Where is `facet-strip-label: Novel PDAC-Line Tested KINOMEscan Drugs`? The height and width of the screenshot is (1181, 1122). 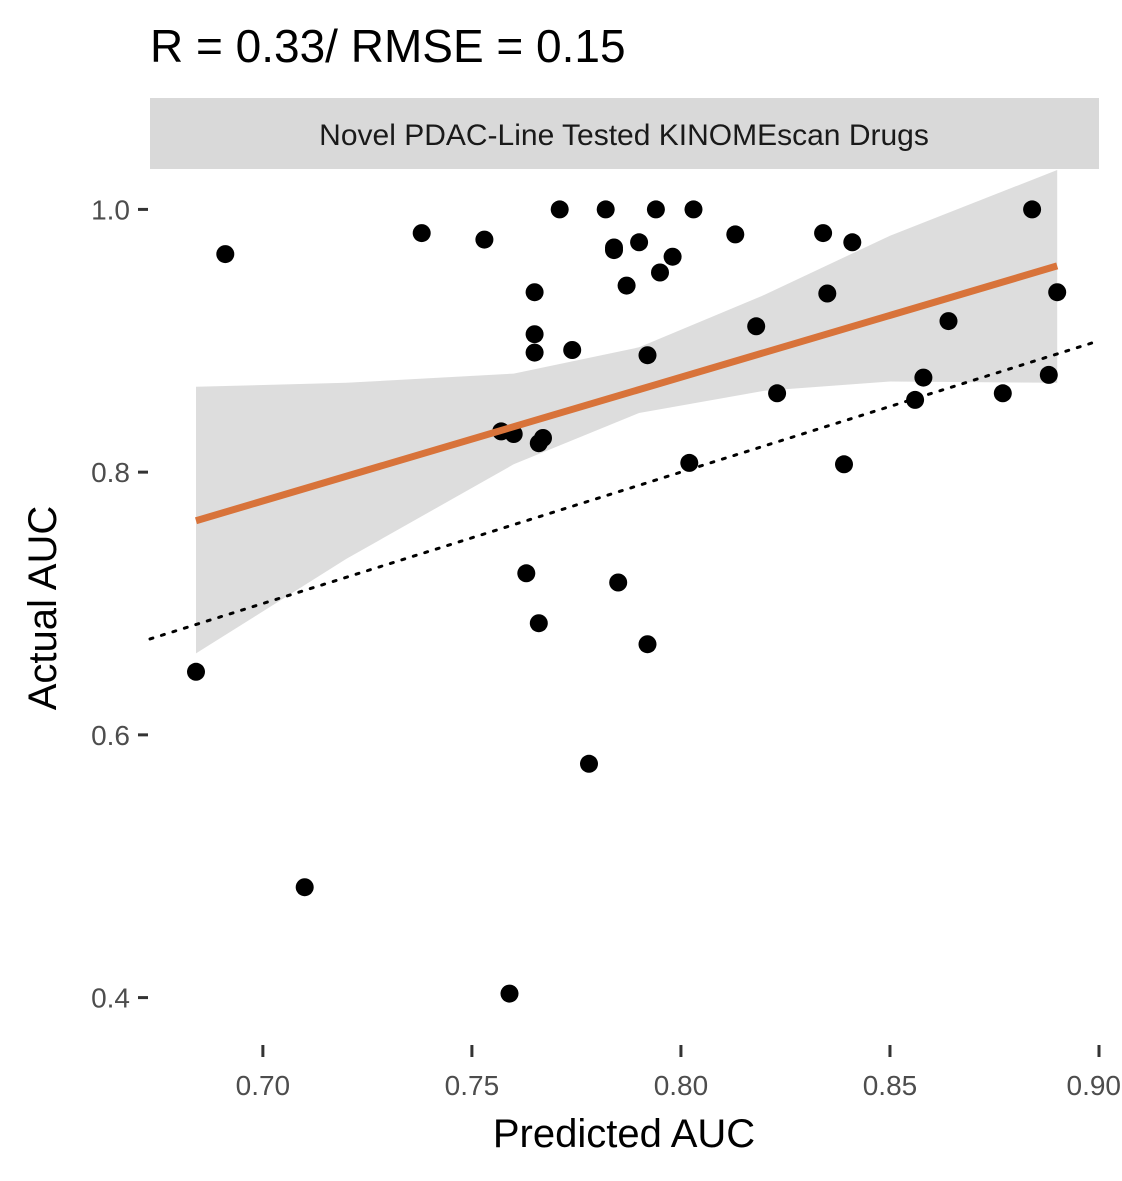
facet-strip-label: Novel PDAC-Line Tested KINOMEscan Drugs is located at coordinates (624, 135).